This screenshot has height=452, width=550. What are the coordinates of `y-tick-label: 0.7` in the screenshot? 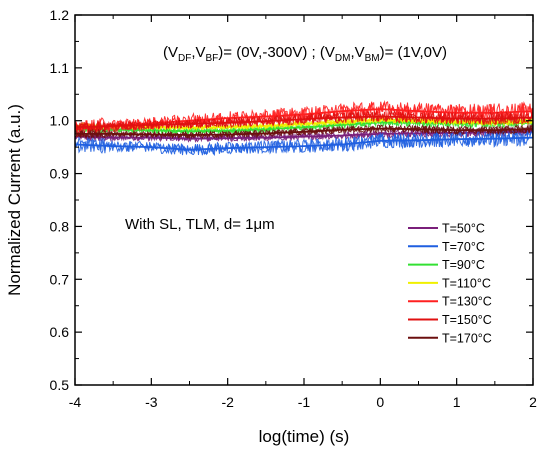 It's located at (60, 279).